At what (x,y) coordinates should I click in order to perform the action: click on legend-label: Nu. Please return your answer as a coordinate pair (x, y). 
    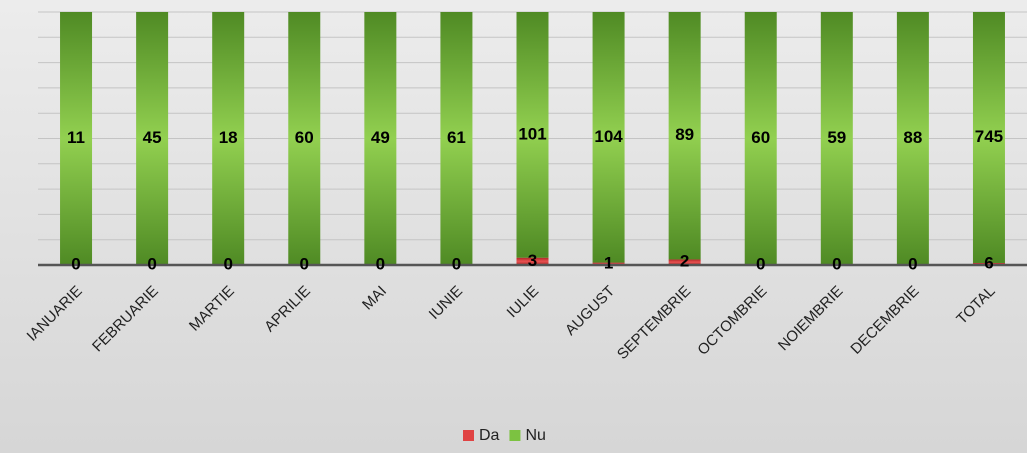
    Looking at the image, I should click on (535, 435).